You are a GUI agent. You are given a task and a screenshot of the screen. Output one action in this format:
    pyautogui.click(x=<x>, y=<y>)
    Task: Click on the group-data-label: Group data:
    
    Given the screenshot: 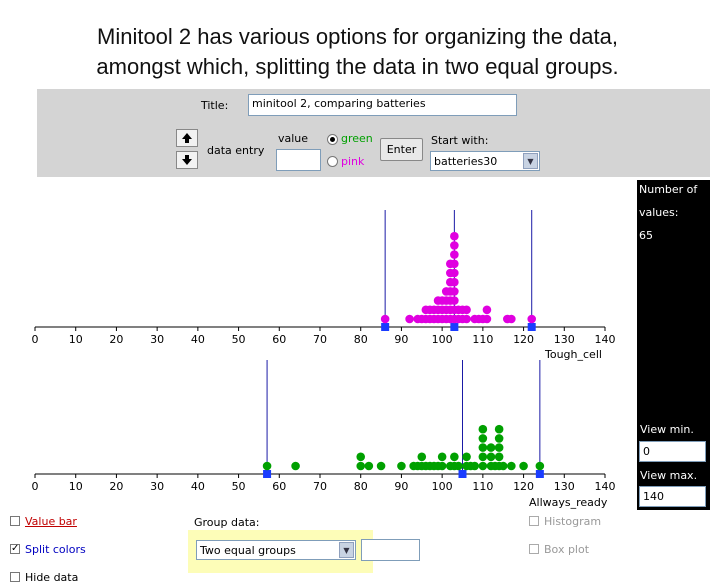 What is the action you would take?
    pyautogui.click(x=227, y=522)
    